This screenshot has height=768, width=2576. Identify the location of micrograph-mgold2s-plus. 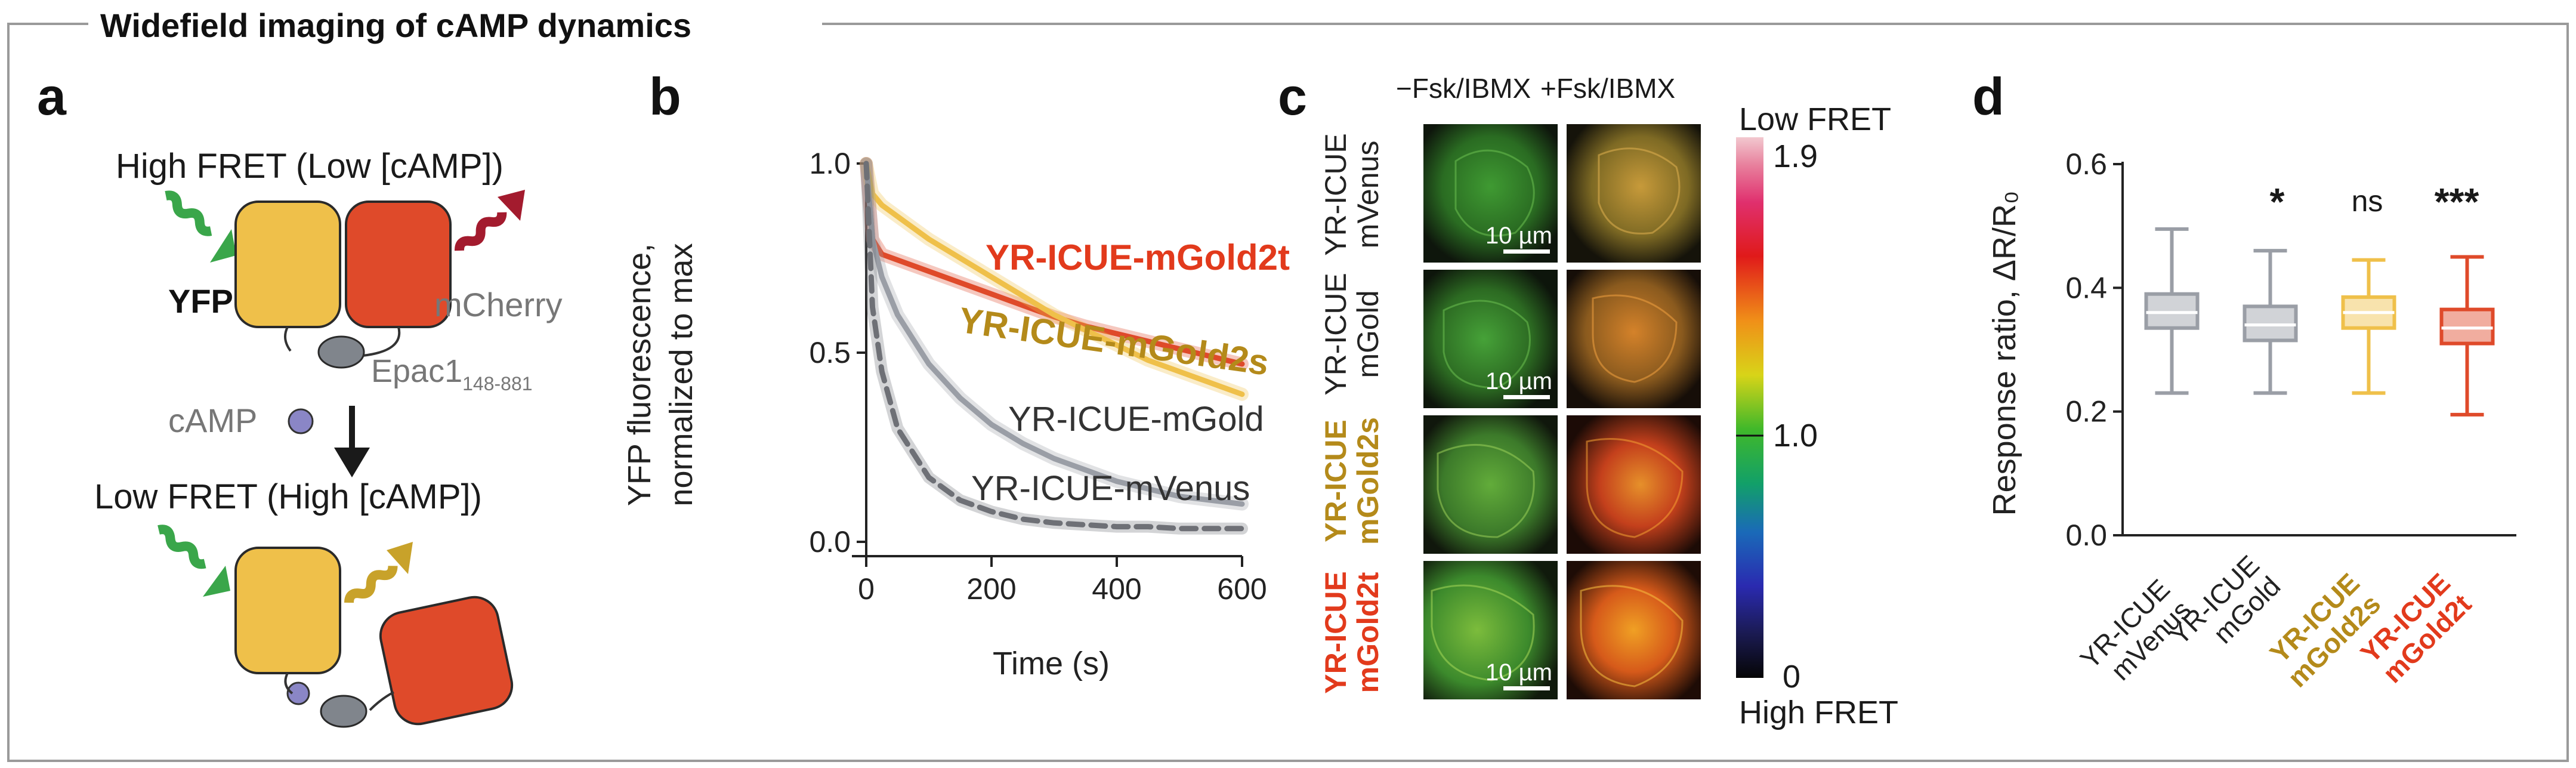
(1634, 484).